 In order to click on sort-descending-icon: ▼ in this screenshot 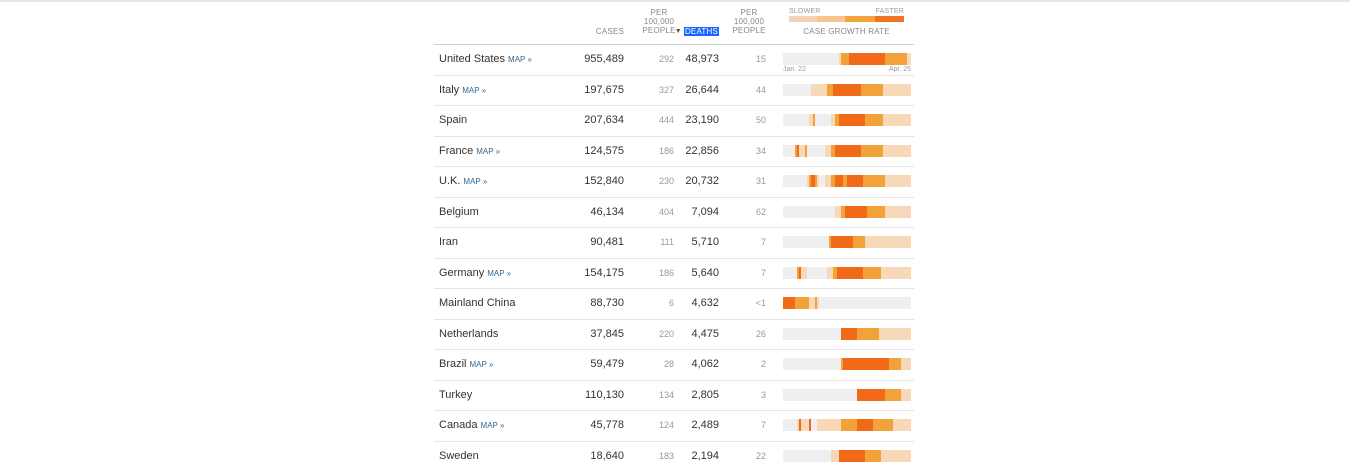, I will do `click(678, 31)`.